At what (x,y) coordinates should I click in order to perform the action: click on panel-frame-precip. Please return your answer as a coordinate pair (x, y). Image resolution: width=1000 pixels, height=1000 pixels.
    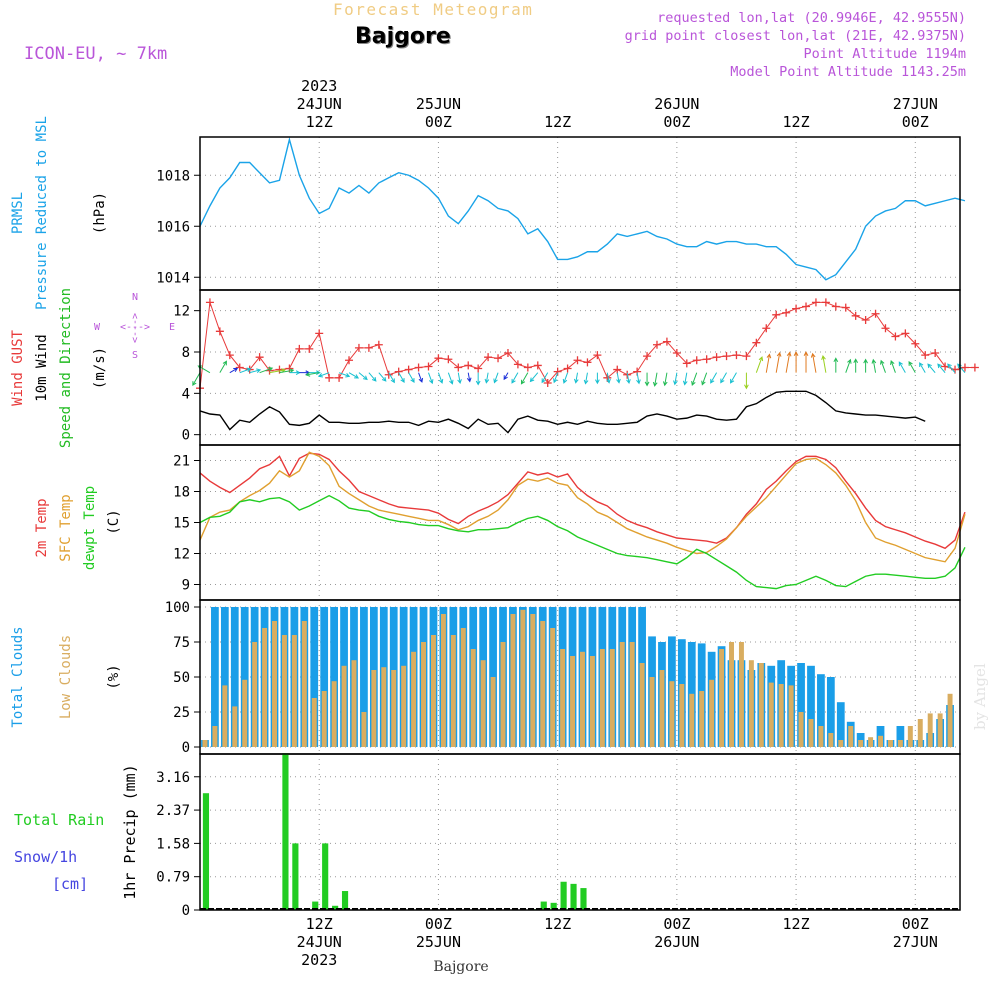
    Looking at the image, I should click on (580, 832).